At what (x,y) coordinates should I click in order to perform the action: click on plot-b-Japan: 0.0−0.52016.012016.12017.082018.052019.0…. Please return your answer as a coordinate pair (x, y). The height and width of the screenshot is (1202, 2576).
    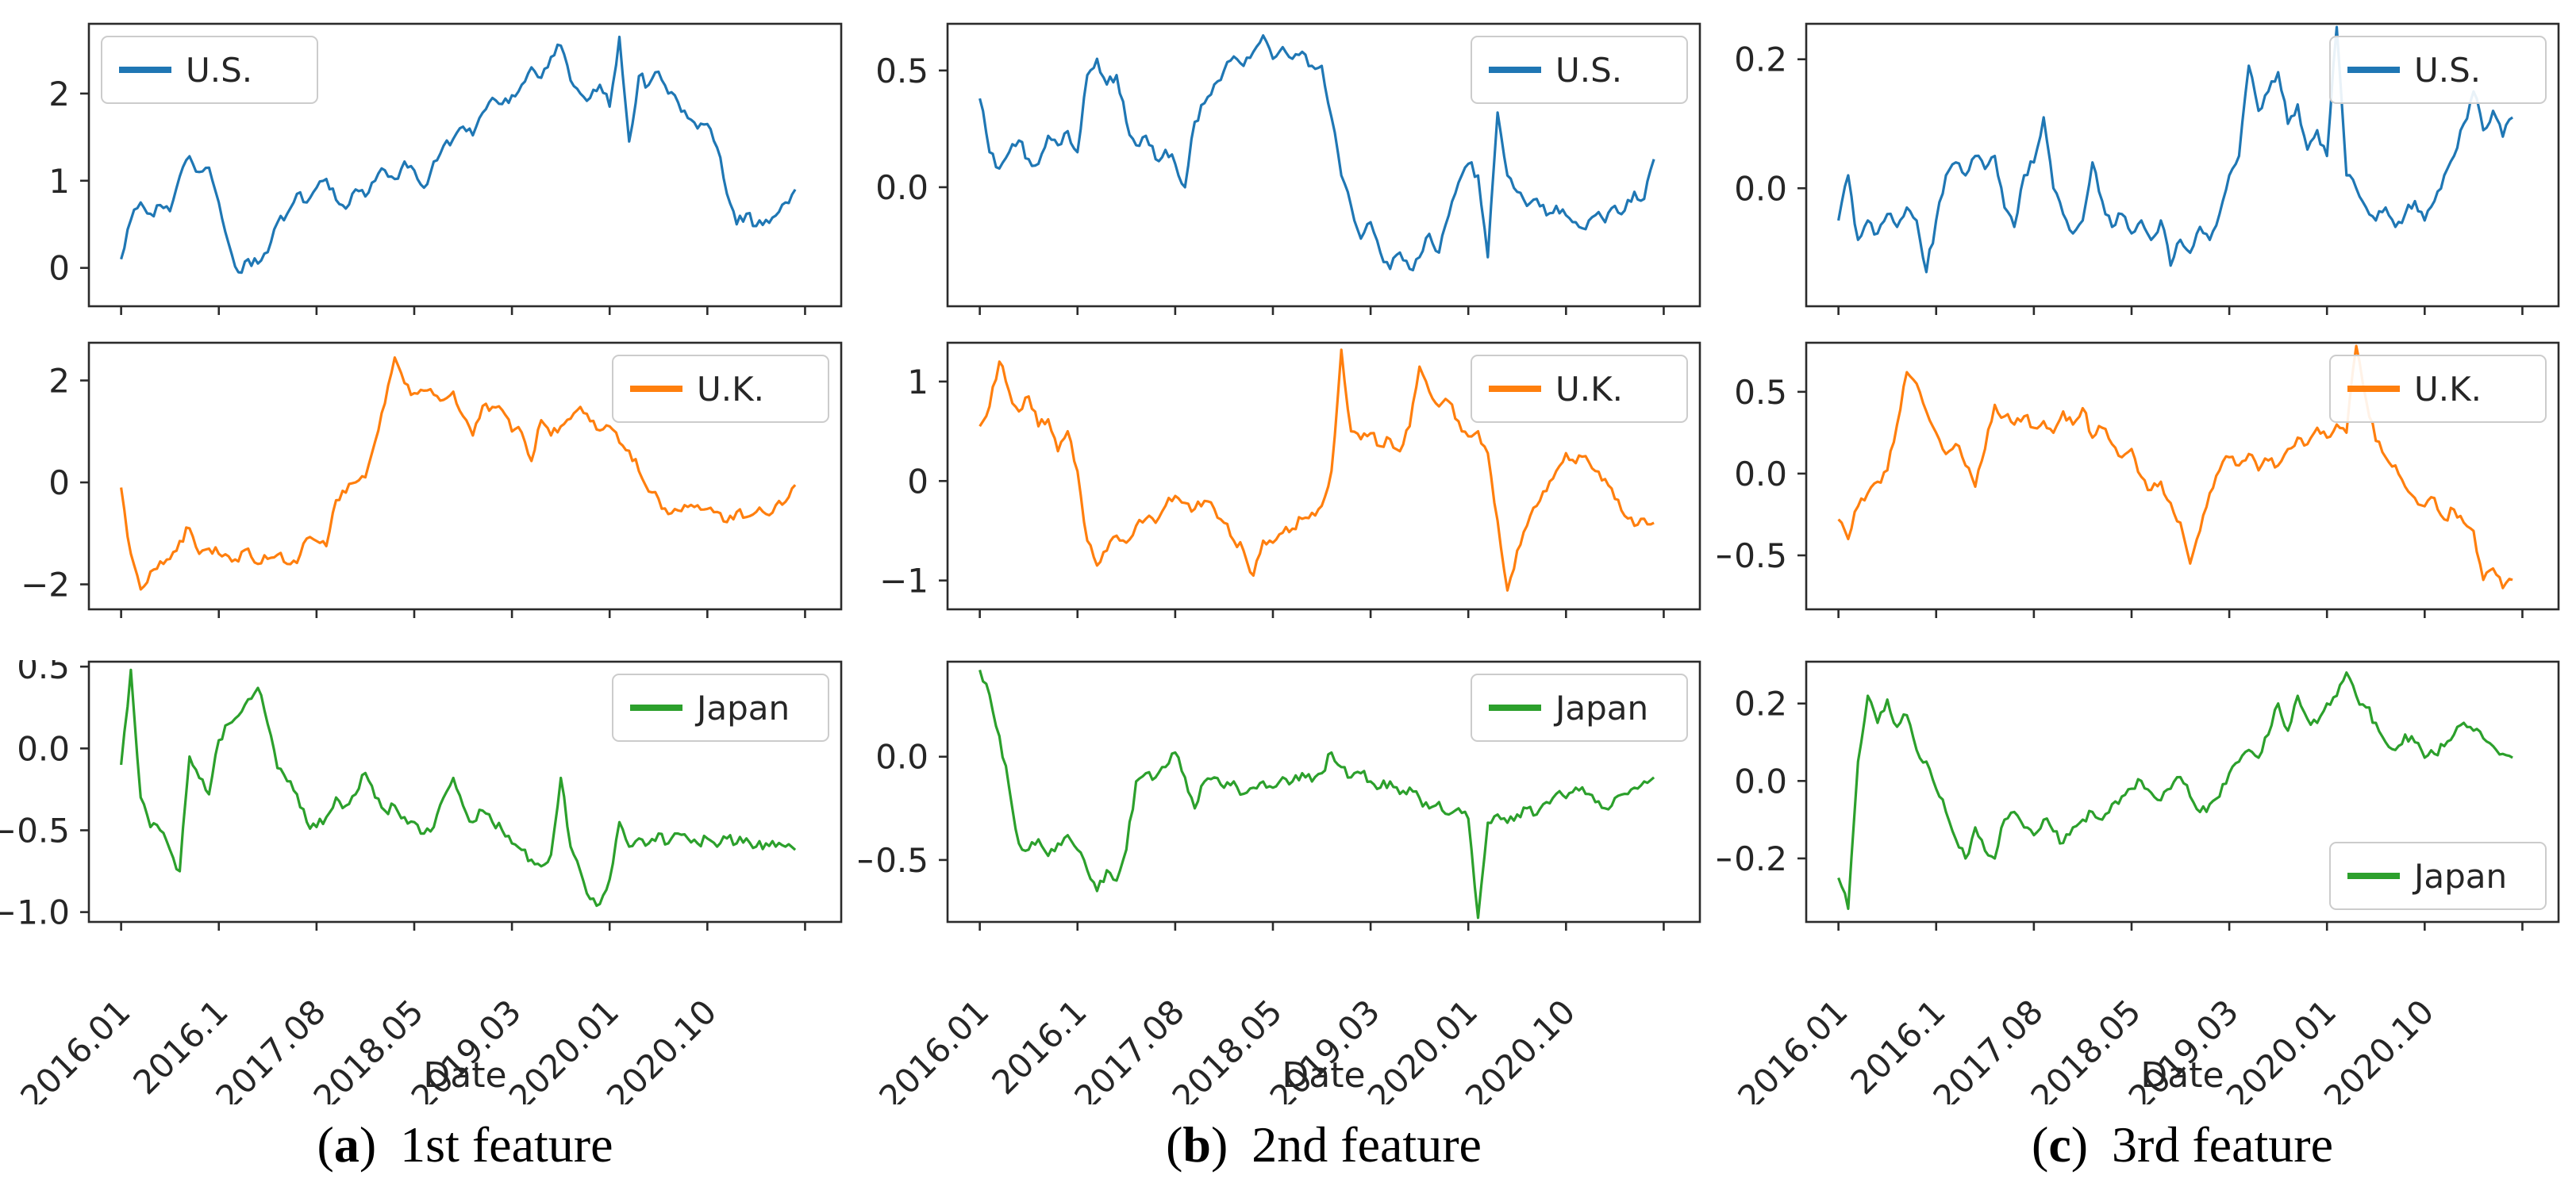
    Looking at the image, I should click on (1280, 882).